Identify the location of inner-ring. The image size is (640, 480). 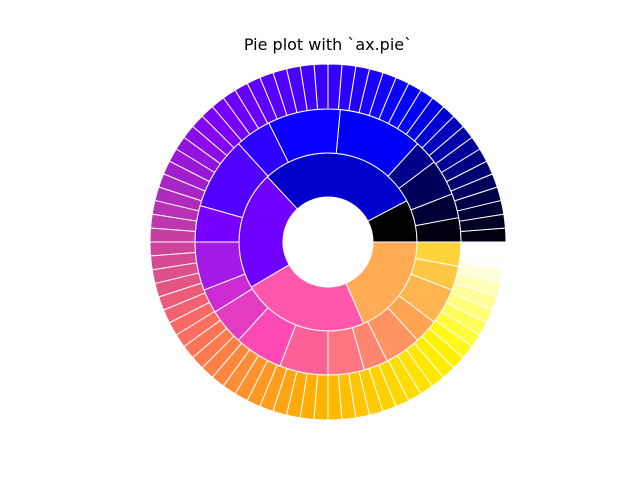
(328, 242).